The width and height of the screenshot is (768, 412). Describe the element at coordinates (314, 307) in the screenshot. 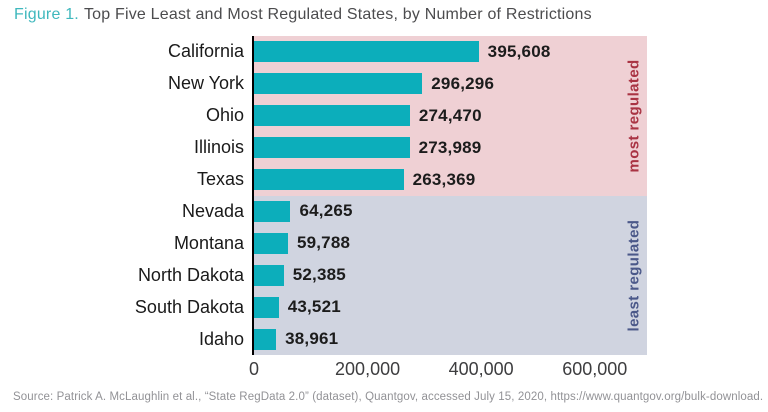

I see `value-label: 43,521` at that location.